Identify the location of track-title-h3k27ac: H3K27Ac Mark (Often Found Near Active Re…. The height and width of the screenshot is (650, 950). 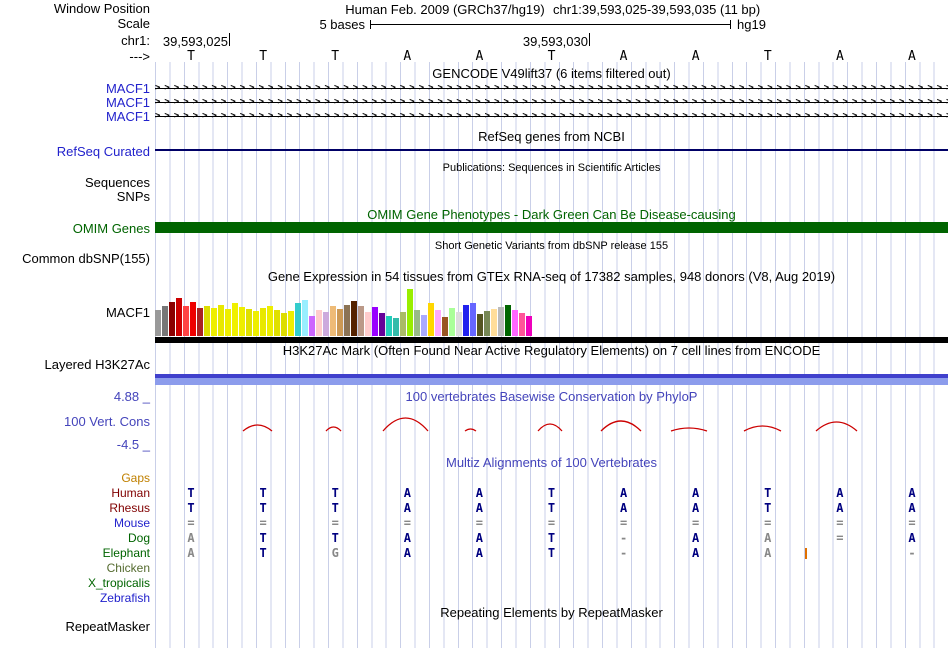
(551, 350).